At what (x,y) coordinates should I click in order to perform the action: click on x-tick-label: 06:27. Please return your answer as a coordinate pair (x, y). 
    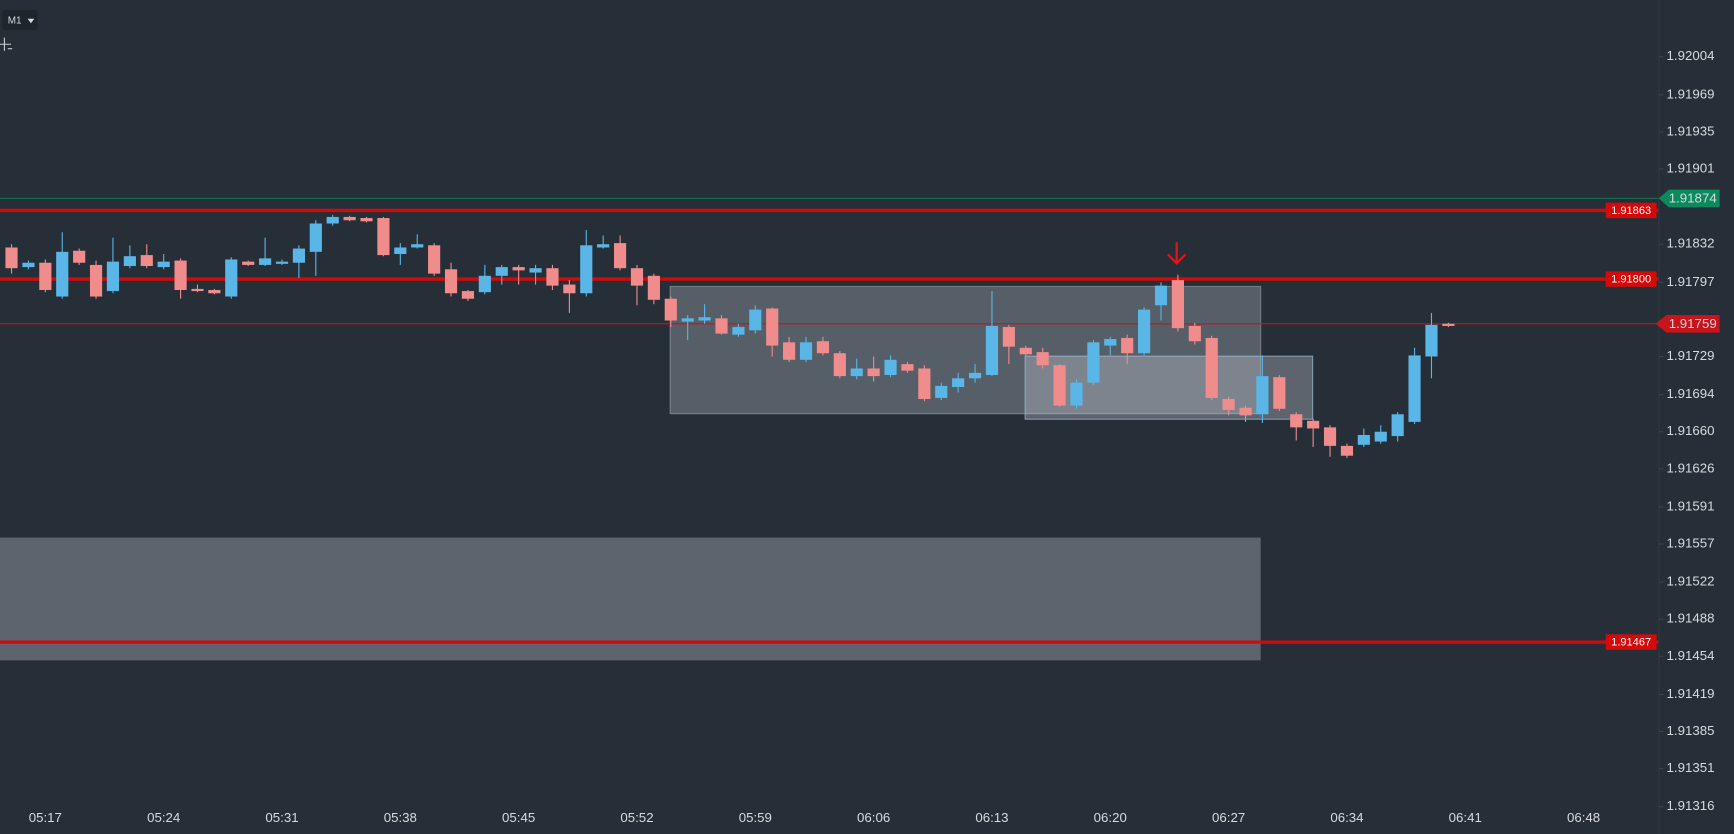
    Looking at the image, I should click on (1228, 817).